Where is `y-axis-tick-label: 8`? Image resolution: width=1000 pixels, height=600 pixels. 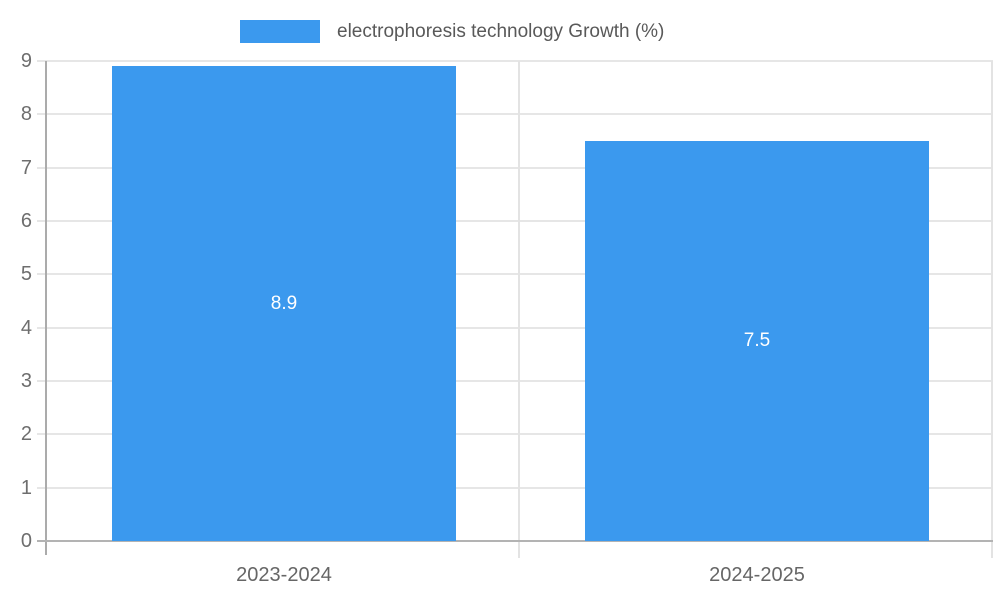 y-axis-tick-label: 8 is located at coordinates (26, 114).